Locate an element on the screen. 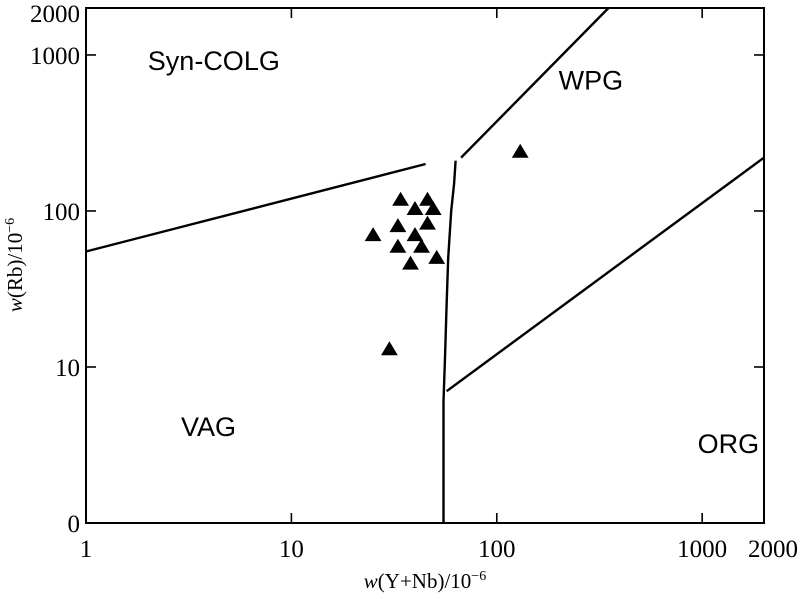 This screenshot has width=800, height=599. x-tick-label: 100 is located at coordinates (497, 549).